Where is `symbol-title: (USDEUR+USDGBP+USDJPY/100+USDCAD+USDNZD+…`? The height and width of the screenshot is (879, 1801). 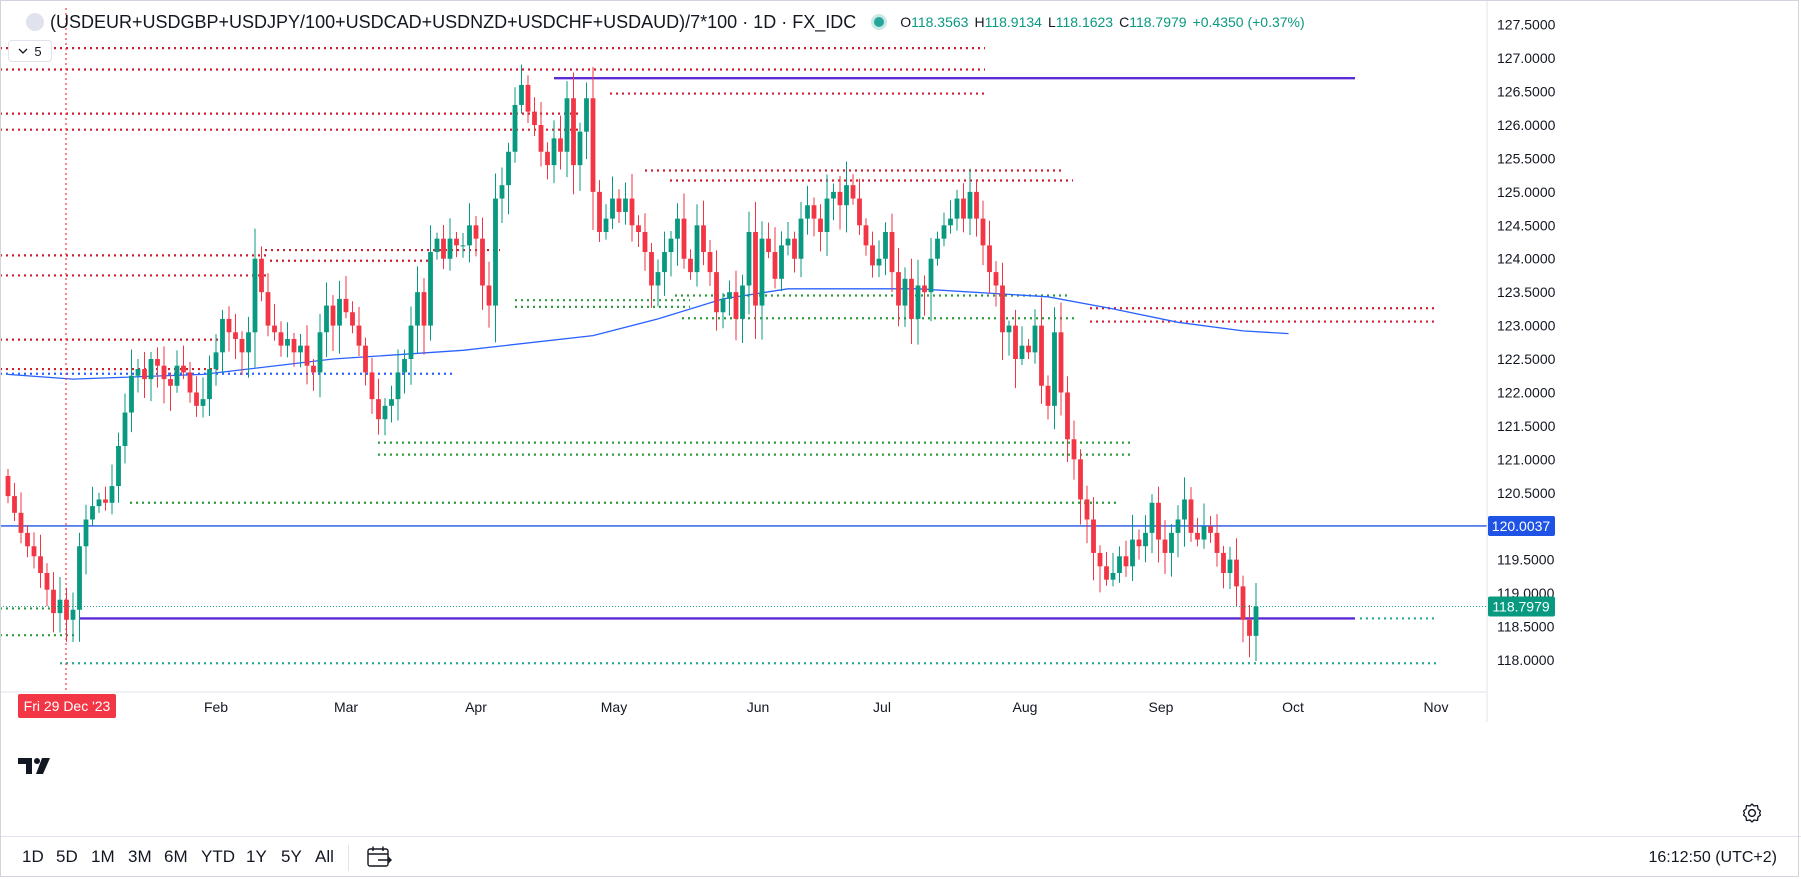
symbol-title: (USDEUR+USDGBP+USDJPY/100+USDCAD+USDNZD+… is located at coordinates (453, 21).